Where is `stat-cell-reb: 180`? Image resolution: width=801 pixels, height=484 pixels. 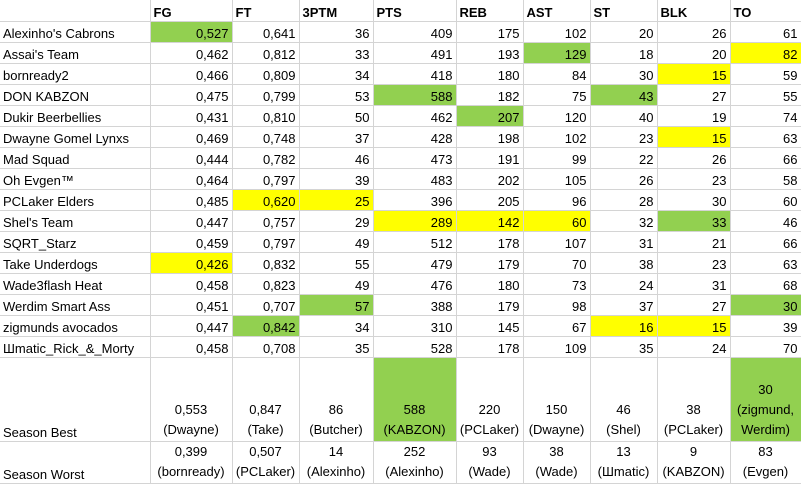 stat-cell-reb: 180 is located at coordinates (490, 74).